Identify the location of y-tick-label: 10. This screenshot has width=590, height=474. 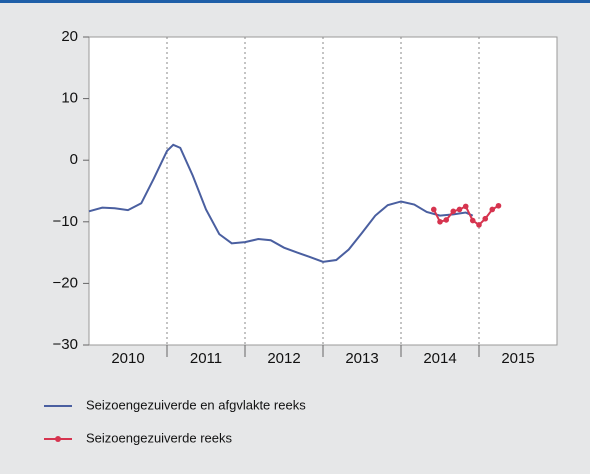
(69, 98).